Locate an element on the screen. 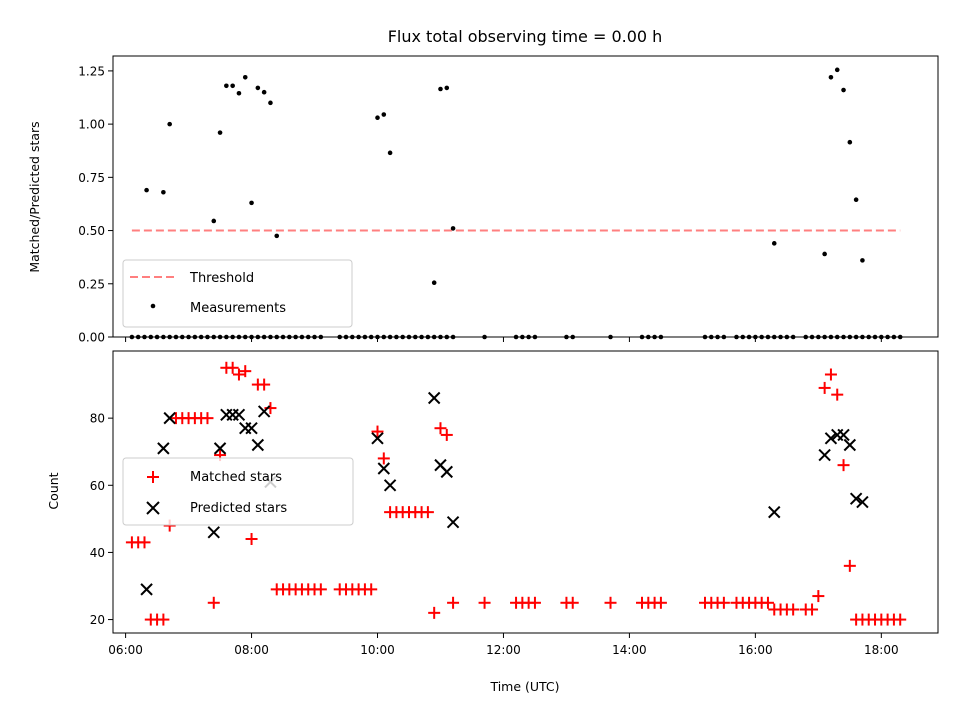 This screenshot has height=720, width=960. legend-measurements-label: Measurements is located at coordinates (238, 308).